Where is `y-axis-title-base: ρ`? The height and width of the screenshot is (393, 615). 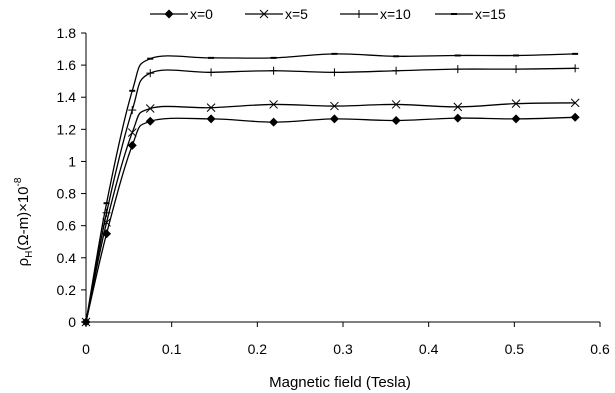
y-axis-title-base: ρ is located at coordinates (23, 262).